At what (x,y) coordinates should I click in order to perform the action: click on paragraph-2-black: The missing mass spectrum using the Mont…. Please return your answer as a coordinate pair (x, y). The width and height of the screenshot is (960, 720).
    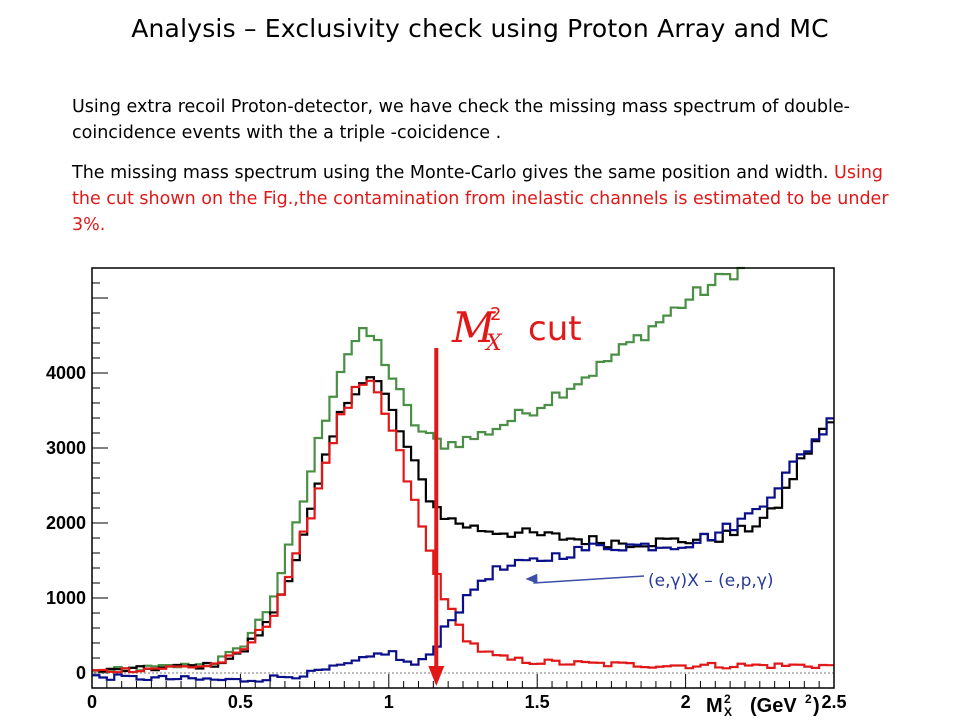
    Looking at the image, I should click on (453, 173).